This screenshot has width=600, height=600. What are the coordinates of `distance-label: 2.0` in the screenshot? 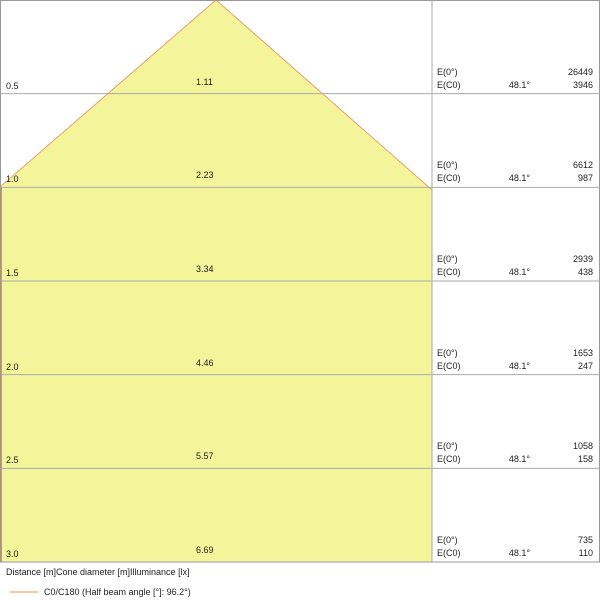 It's located at (12, 366).